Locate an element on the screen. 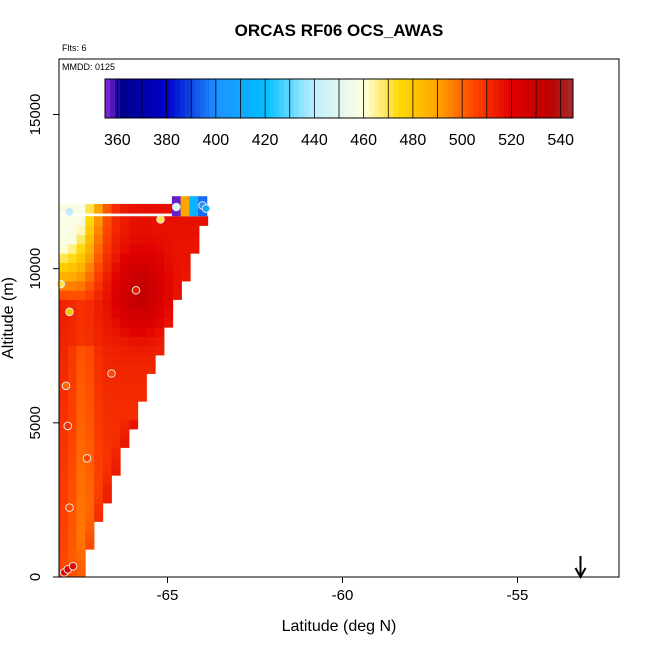  y-axis-label: Altitude (m) is located at coordinates (8, 318).